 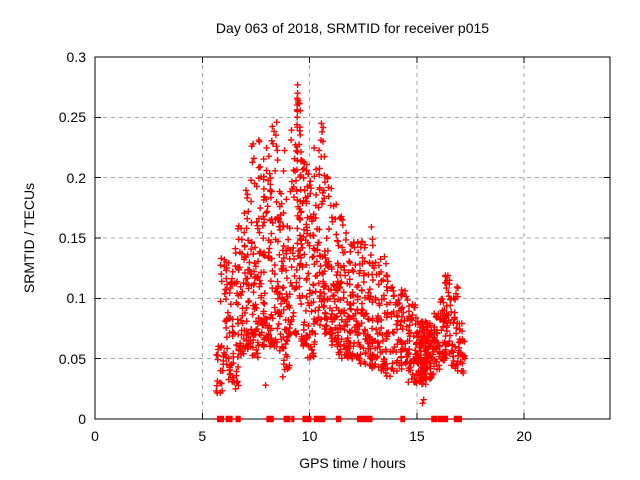 What do you see at coordinates (72, 117) in the screenshot?
I see `y-tick-label: 0.25` at bounding box center [72, 117].